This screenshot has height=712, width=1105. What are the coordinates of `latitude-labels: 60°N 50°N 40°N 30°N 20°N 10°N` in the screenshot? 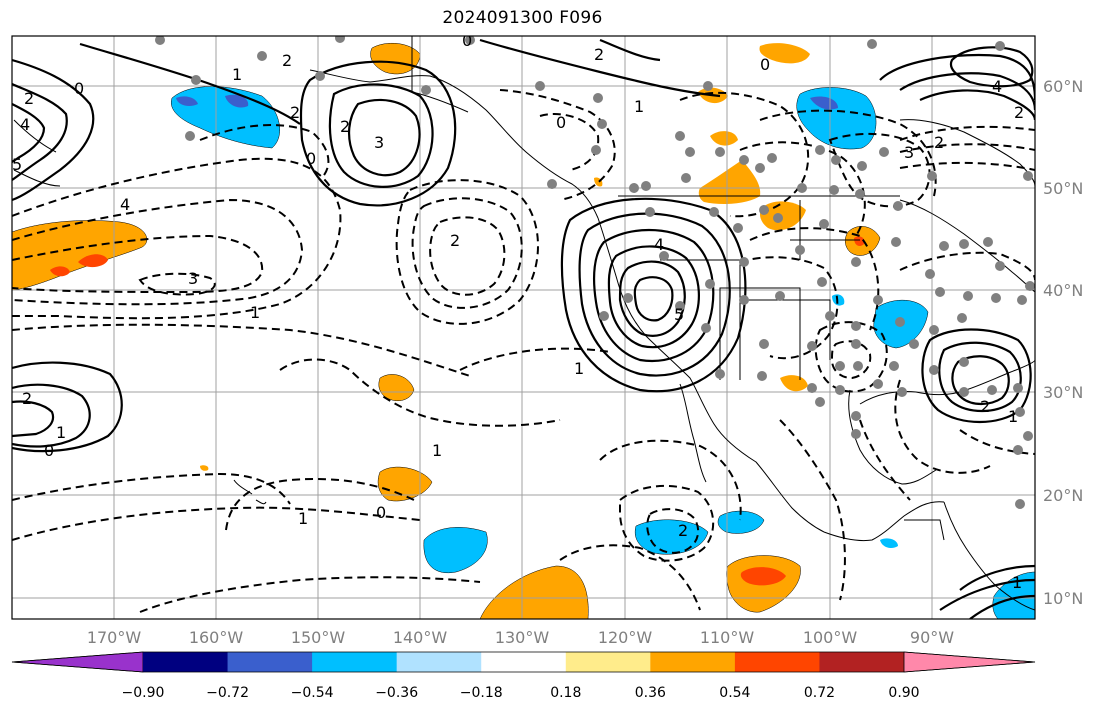 It's located at (1063, 342).